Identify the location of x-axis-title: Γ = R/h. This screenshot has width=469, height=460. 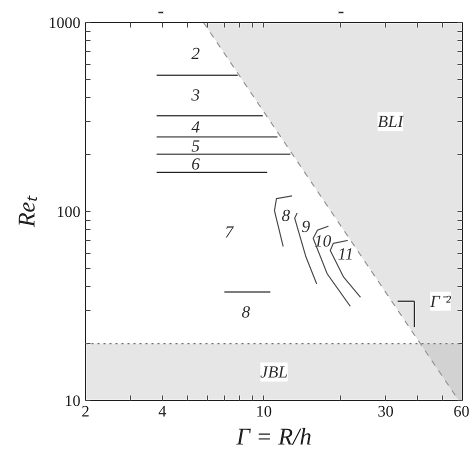
(273, 437).